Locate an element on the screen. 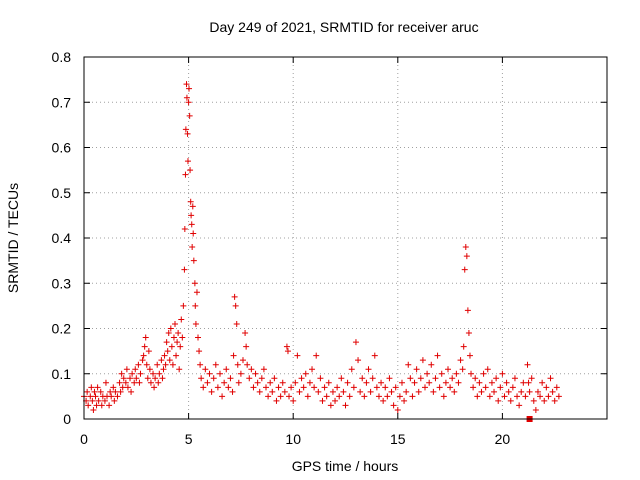 This screenshot has width=640, height=480. y-tick-label: 0.4 is located at coordinates (62, 238).